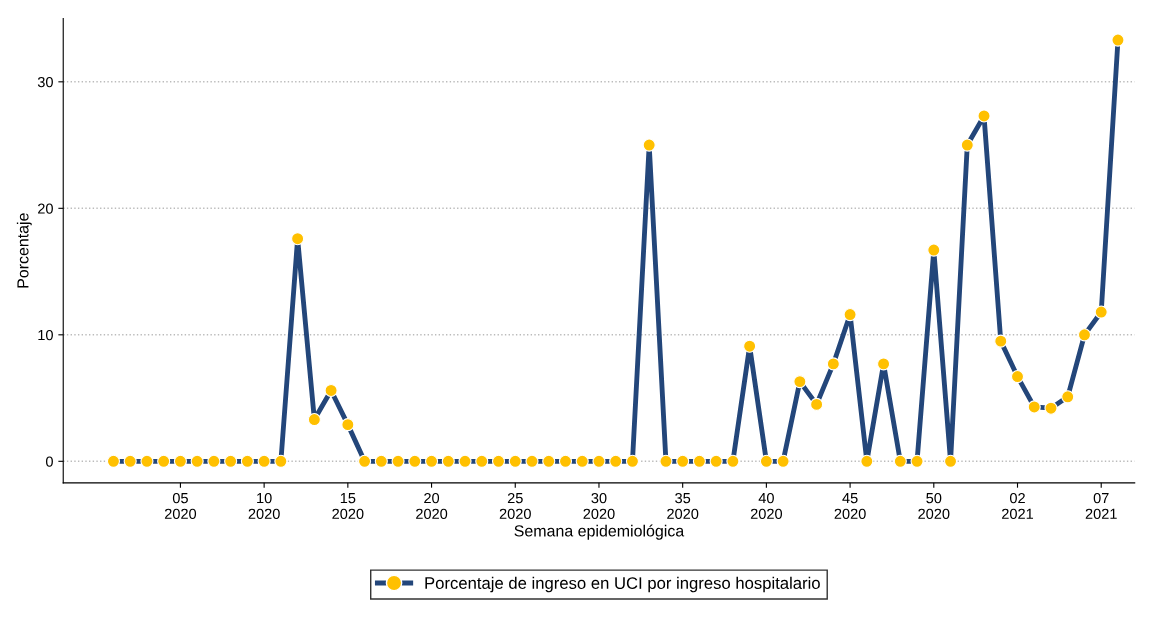 This screenshot has height=619, width=1171. What do you see at coordinates (1101, 505) in the screenshot?
I see `x-tick-label: 07 2021` at bounding box center [1101, 505].